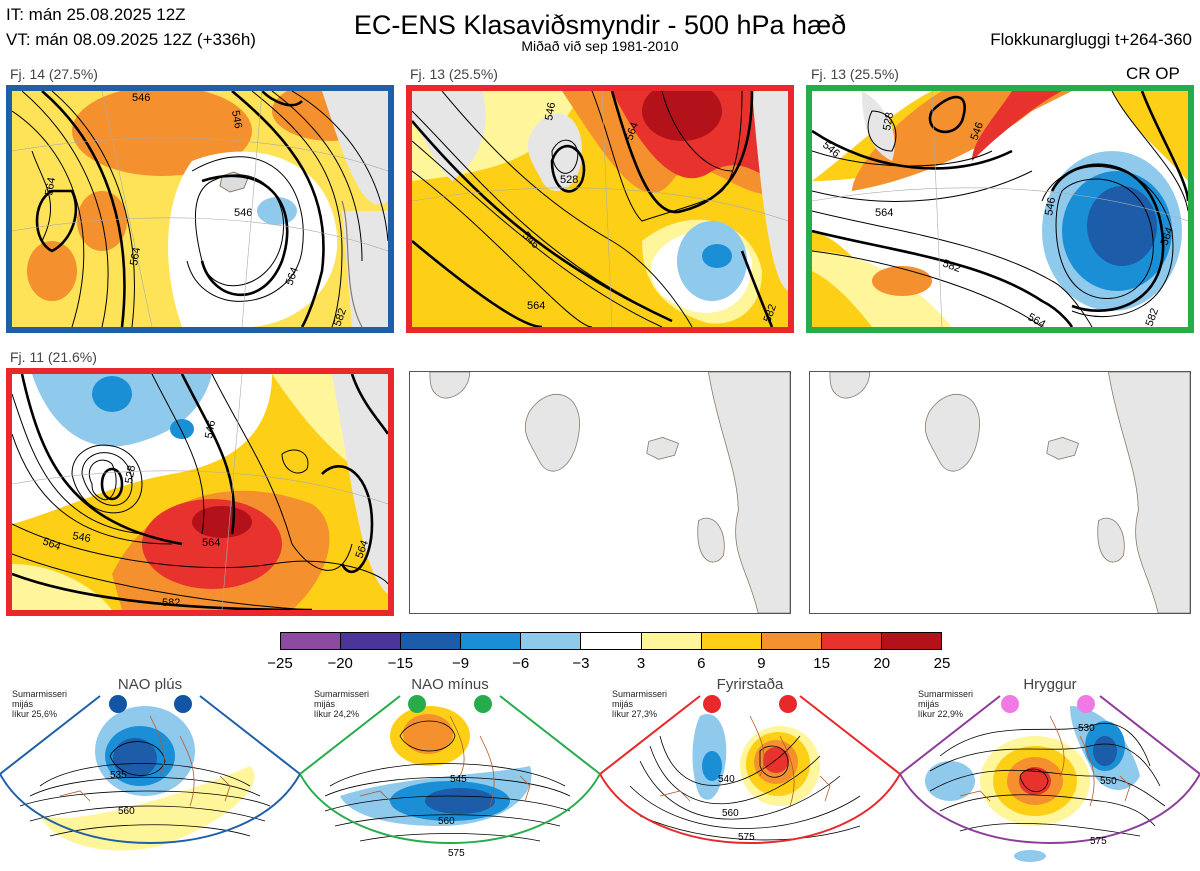  Describe the element at coordinates (460, 663) in the screenshot. I see `colorbar-tick-label: −9` at that location.